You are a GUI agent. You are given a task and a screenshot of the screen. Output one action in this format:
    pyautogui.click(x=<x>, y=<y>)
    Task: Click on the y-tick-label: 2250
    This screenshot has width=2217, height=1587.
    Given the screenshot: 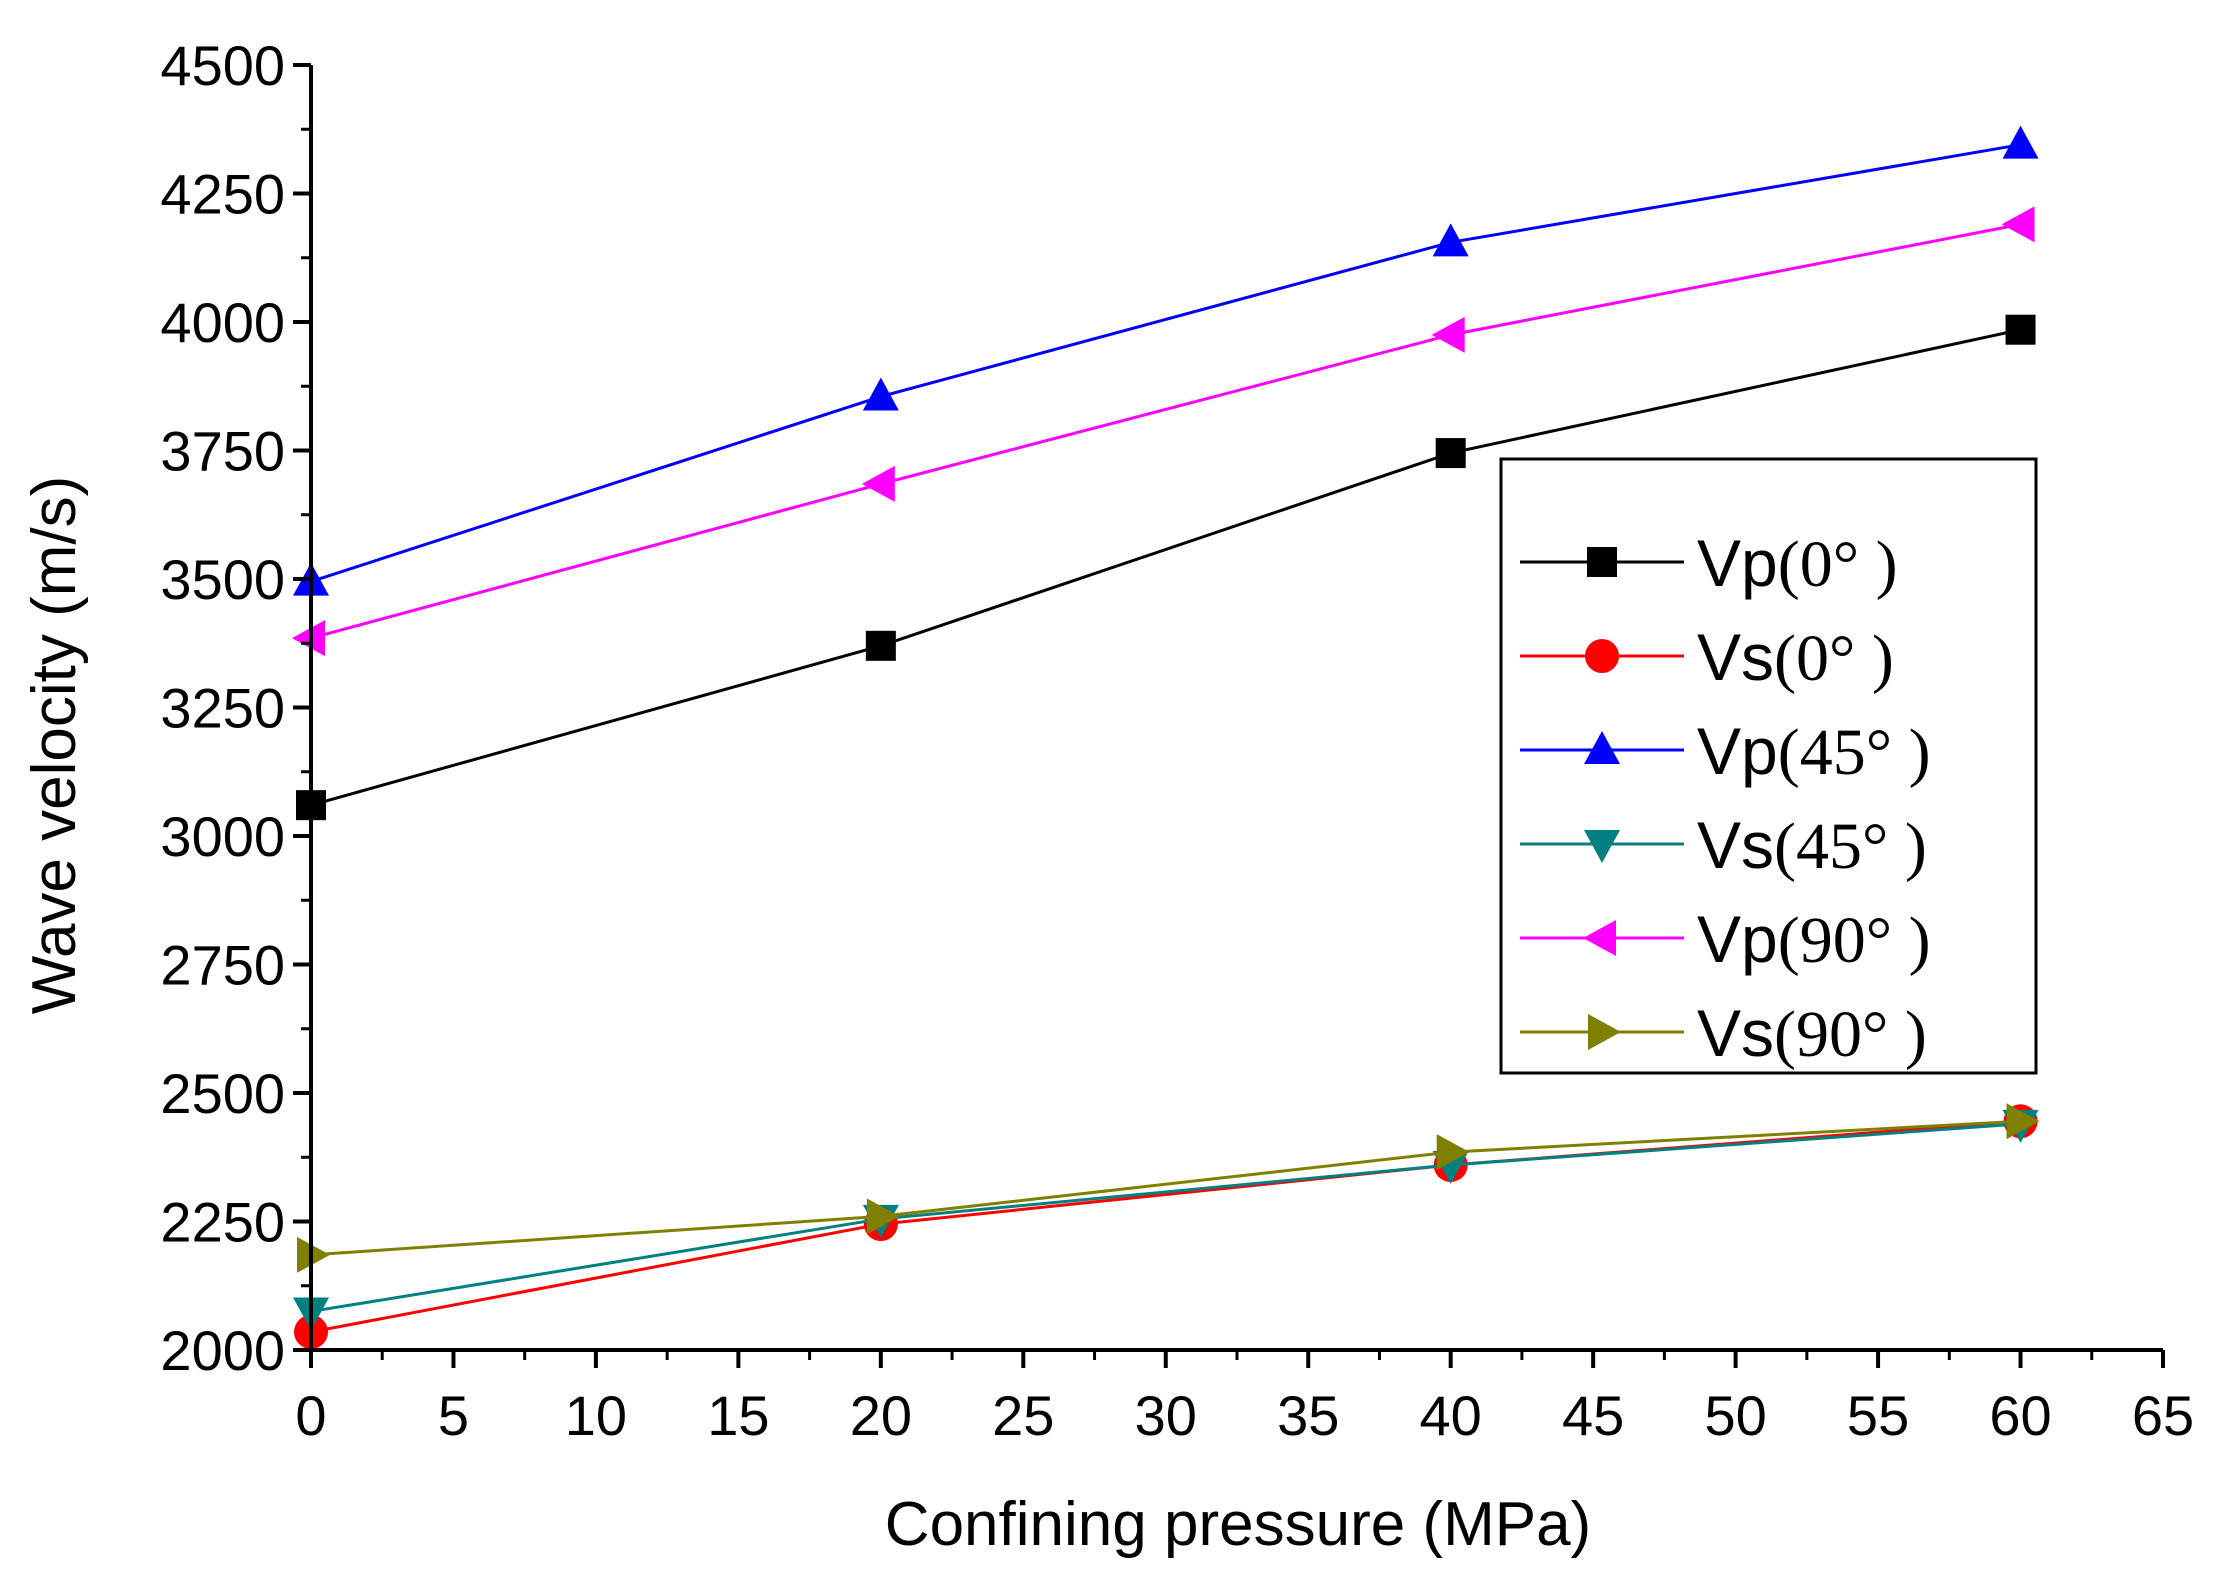 What is the action you would take?
    pyautogui.click(x=222, y=1222)
    